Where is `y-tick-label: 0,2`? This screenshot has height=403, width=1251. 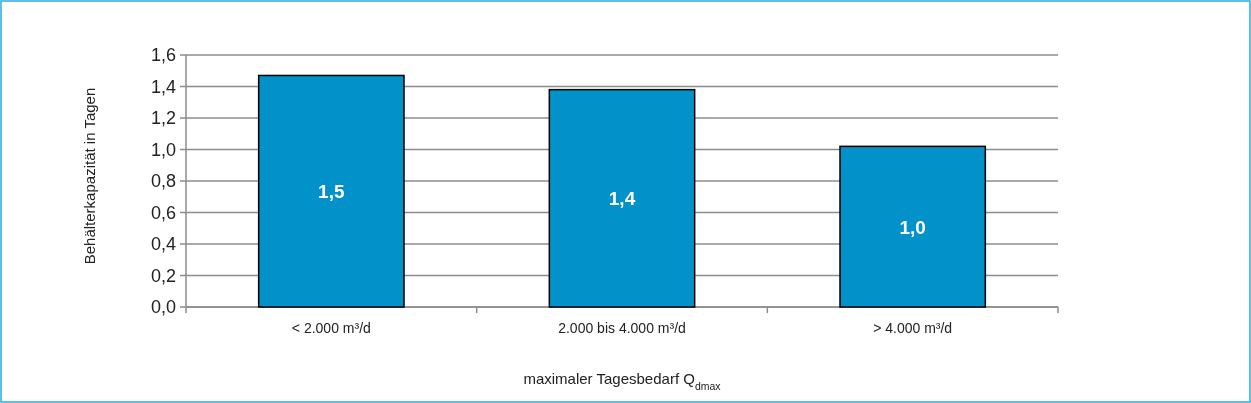 y-tick-label: 0,2 is located at coordinates (163, 275).